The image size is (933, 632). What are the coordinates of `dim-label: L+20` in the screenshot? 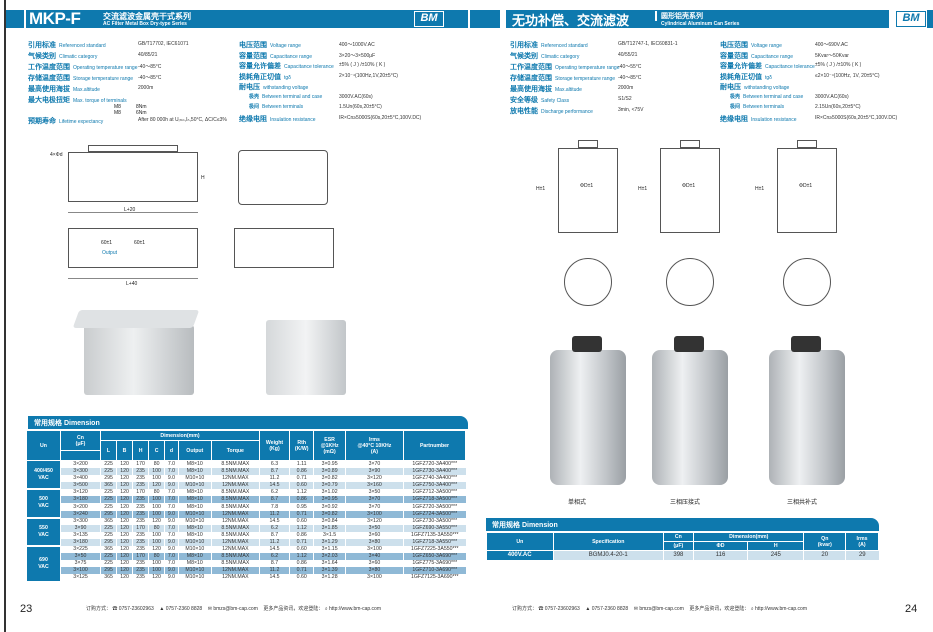 It's located at (130, 210).